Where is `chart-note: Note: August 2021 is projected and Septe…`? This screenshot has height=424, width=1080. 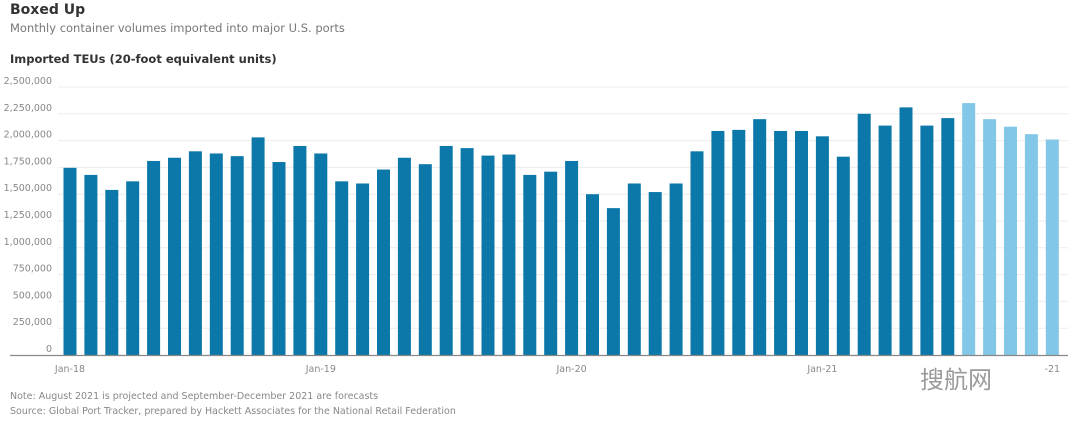 chart-note: Note: August 2021 is projected and Septe… is located at coordinates (194, 396).